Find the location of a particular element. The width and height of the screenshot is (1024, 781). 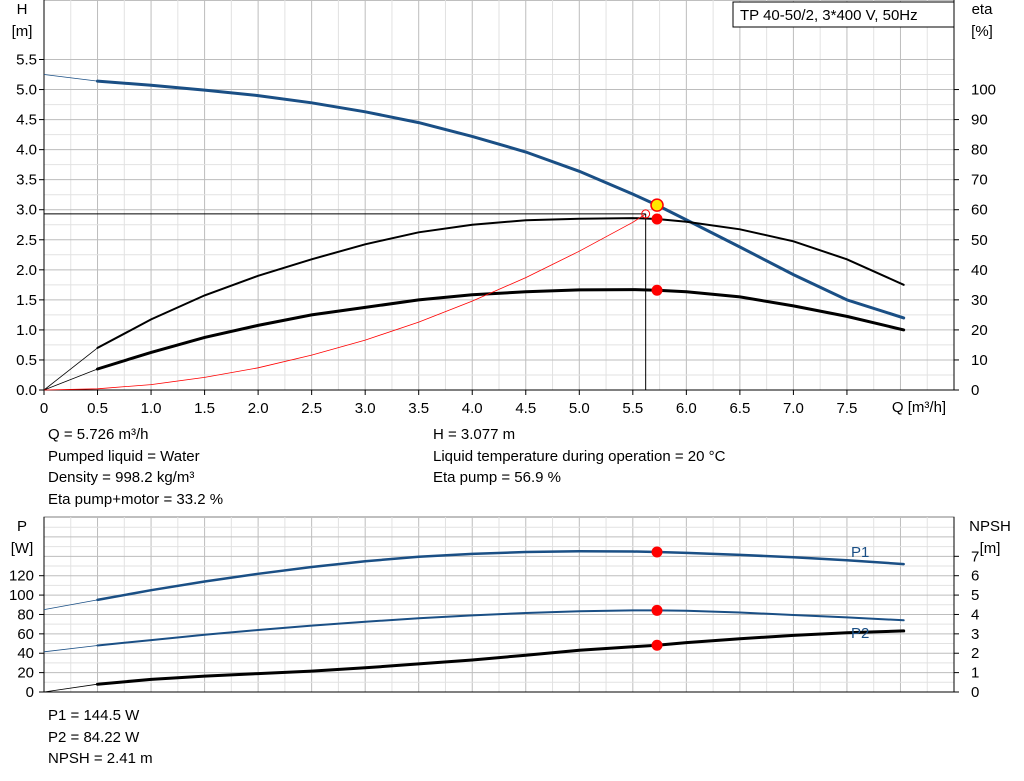

y-tick-label-right: 2 is located at coordinates (975, 653).